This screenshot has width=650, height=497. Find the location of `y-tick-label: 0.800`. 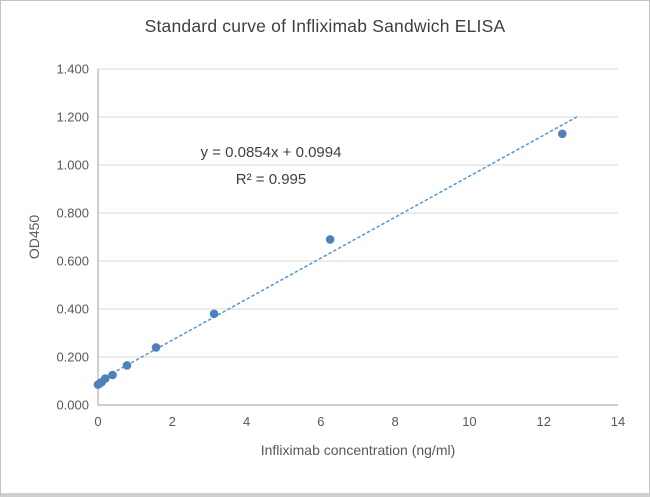

y-tick-label: 0.800 is located at coordinates (72, 213).